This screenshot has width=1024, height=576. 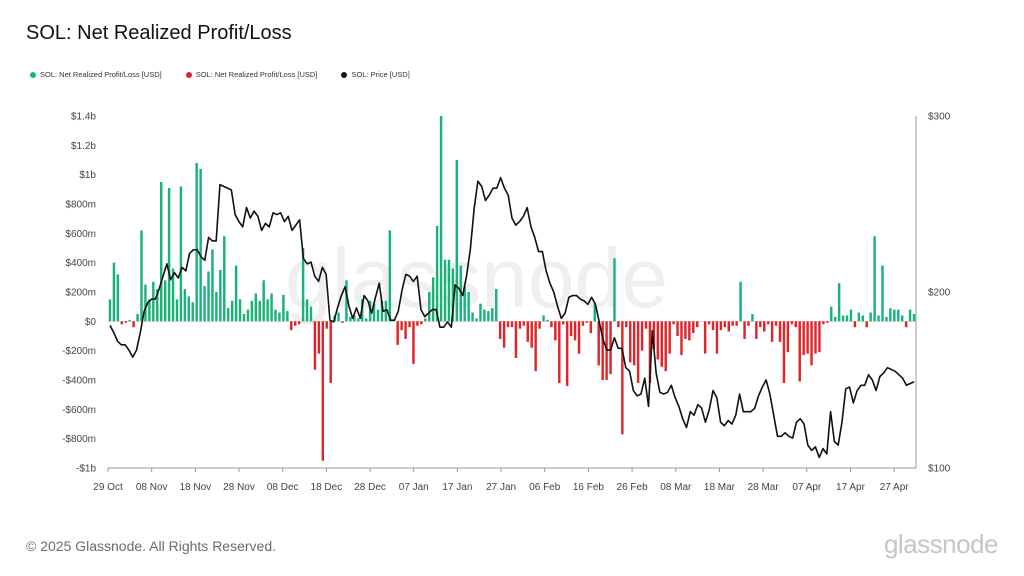 What do you see at coordinates (676, 487) in the screenshot?
I see `x-tick-label: 08 Mar` at bounding box center [676, 487].